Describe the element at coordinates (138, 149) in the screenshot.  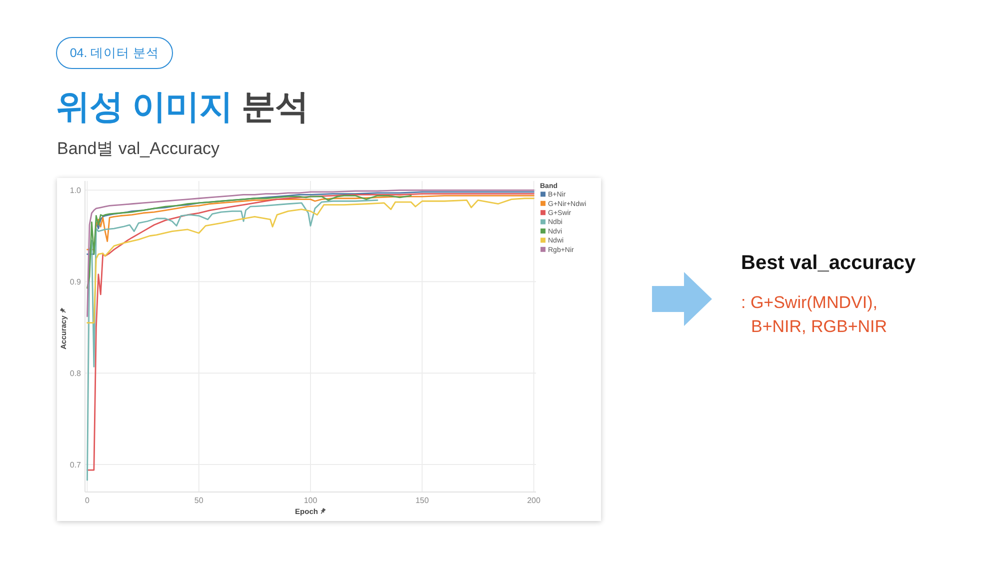
I see `subtitle: Band별 val_Accuracy` at that location.